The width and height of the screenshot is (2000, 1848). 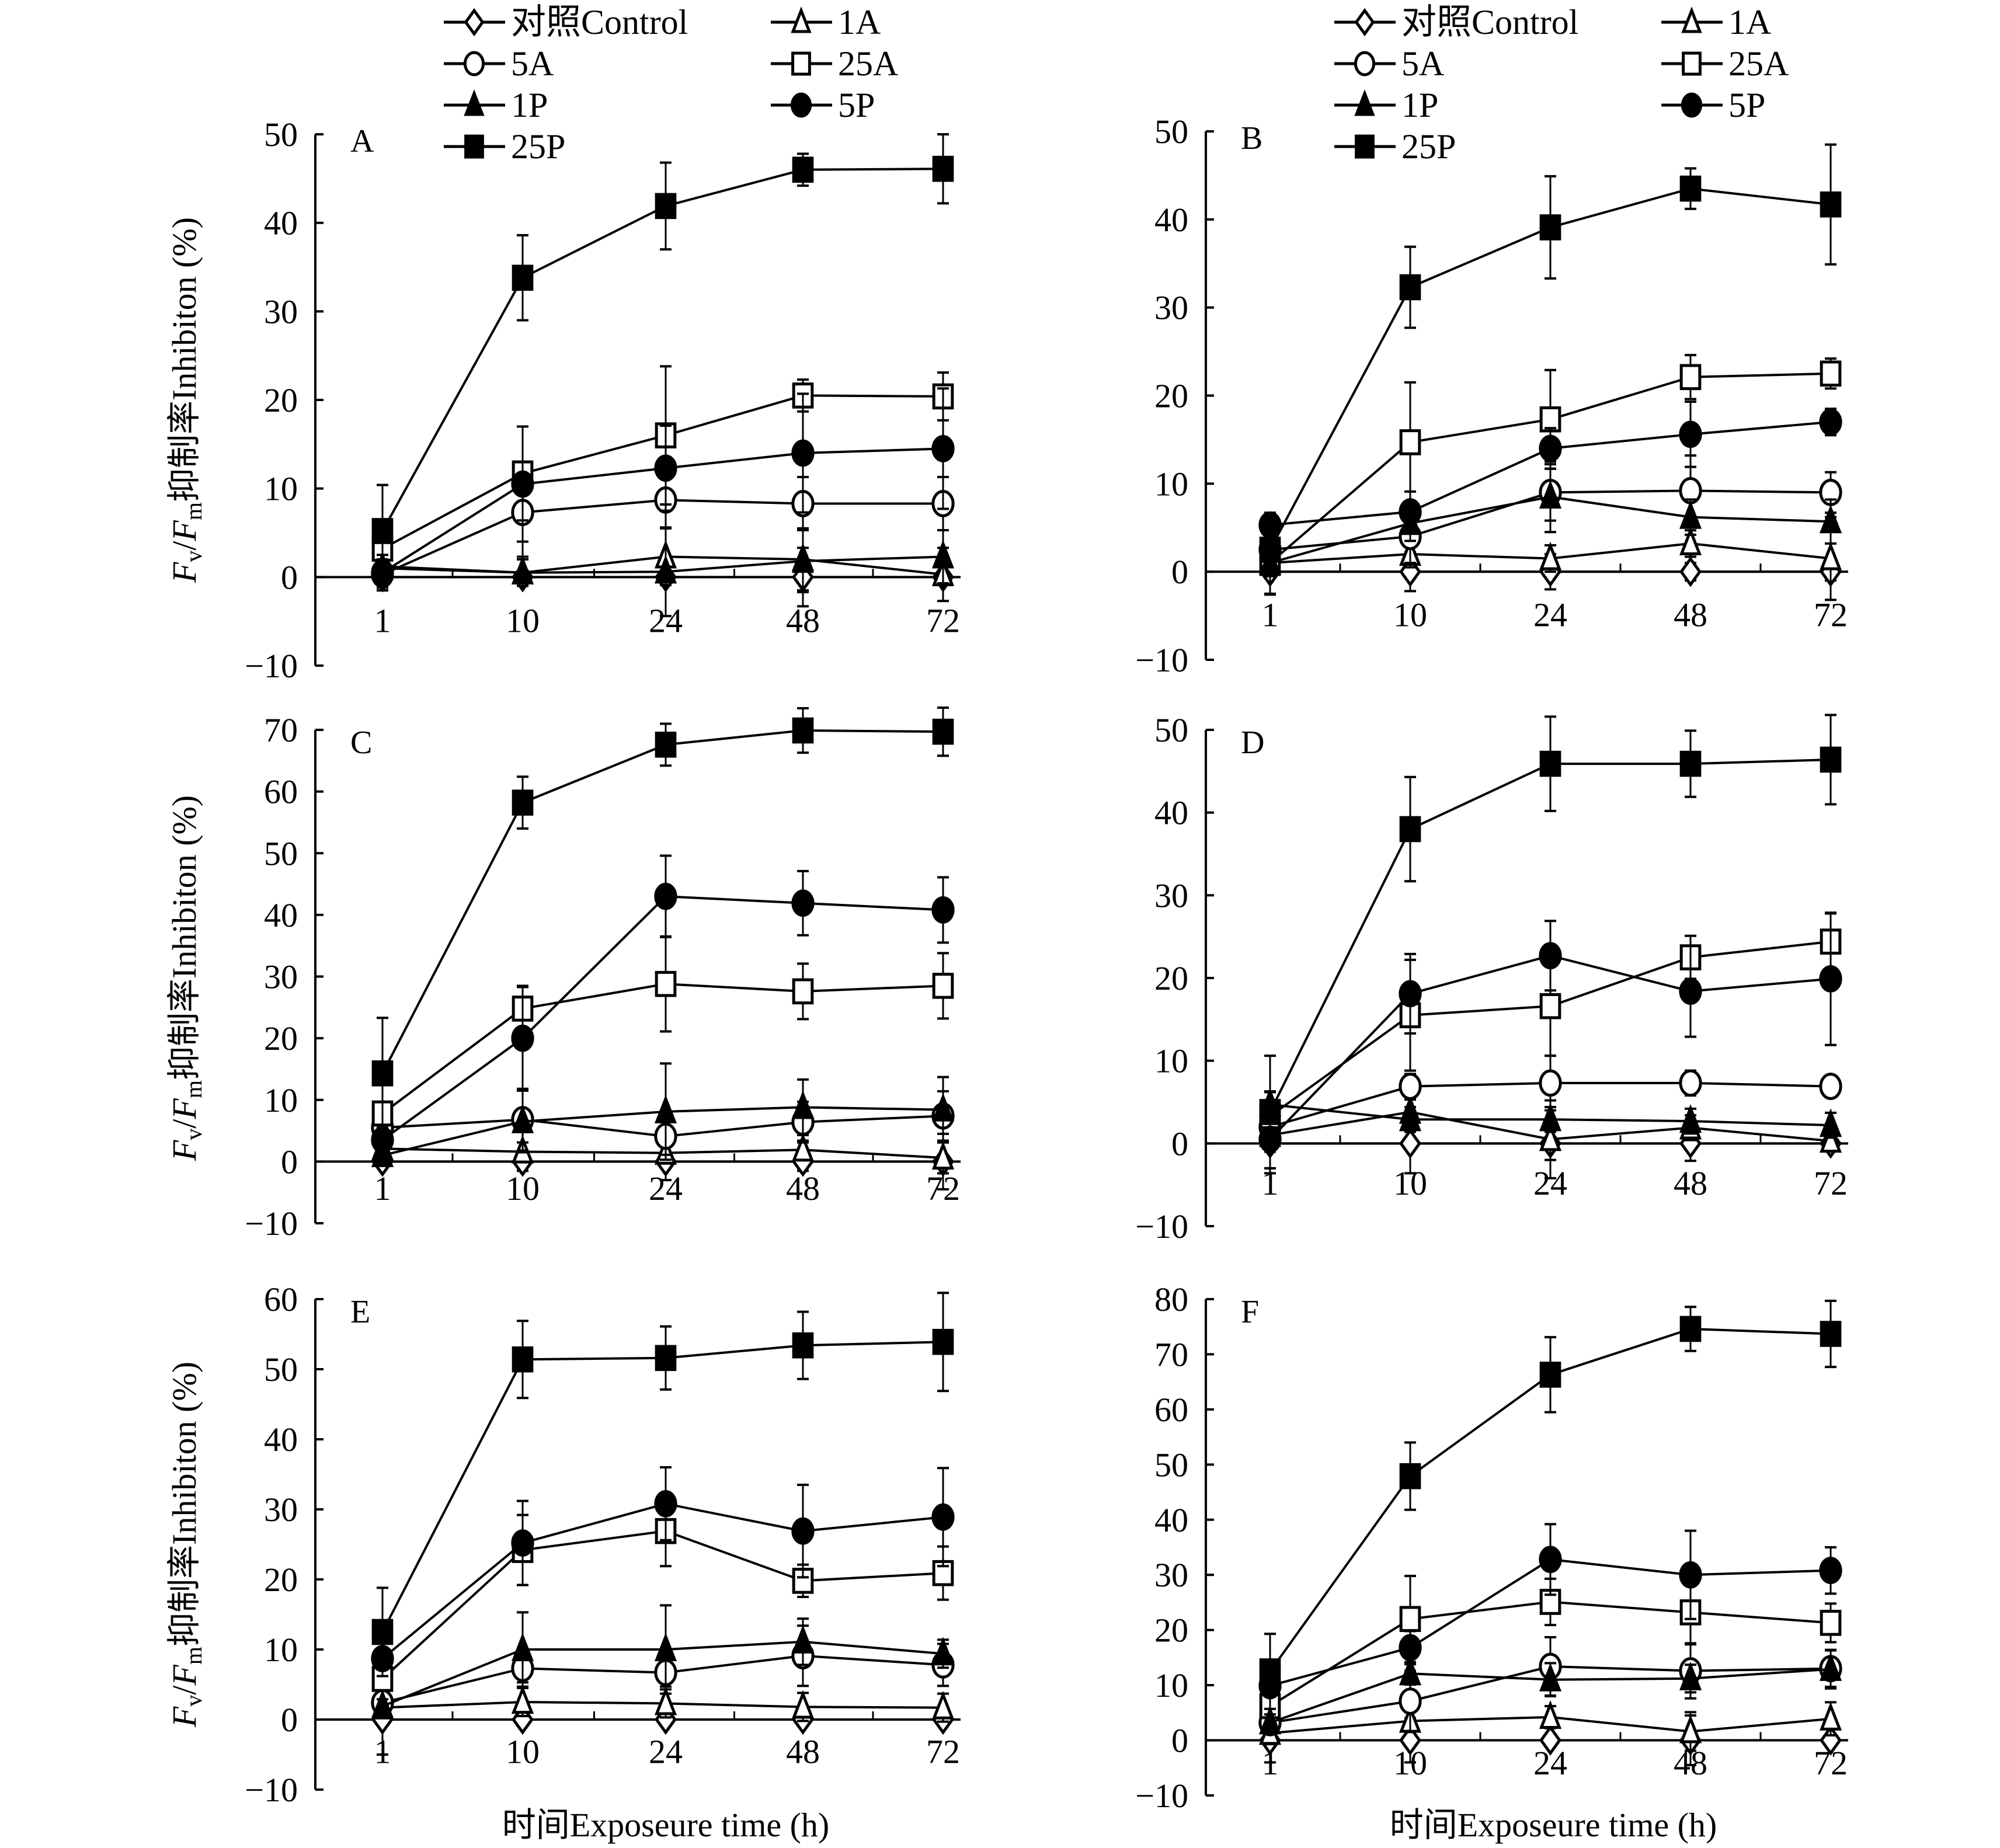 What do you see at coordinates (1422, 63) in the screenshot?
I see `legend-label: 5A` at bounding box center [1422, 63].